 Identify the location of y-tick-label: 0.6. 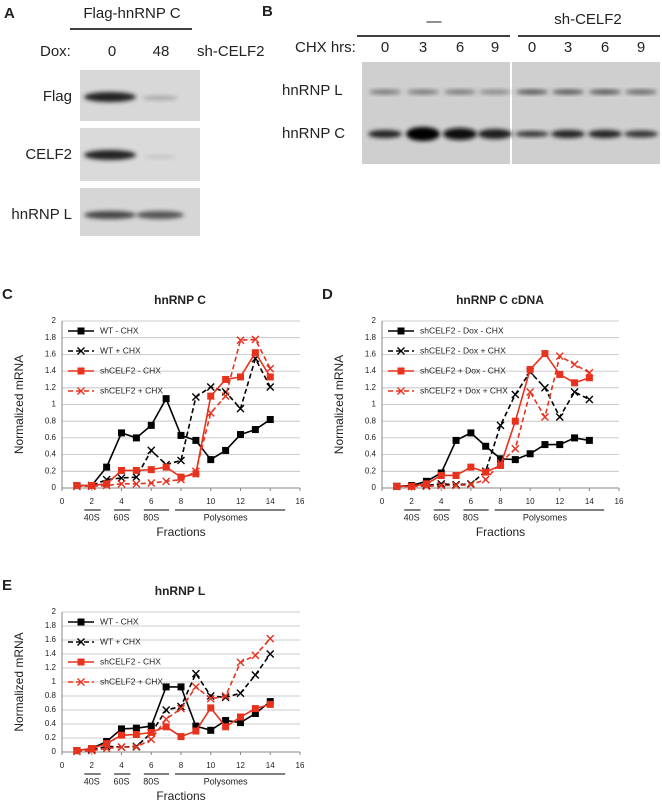
(371, 437).